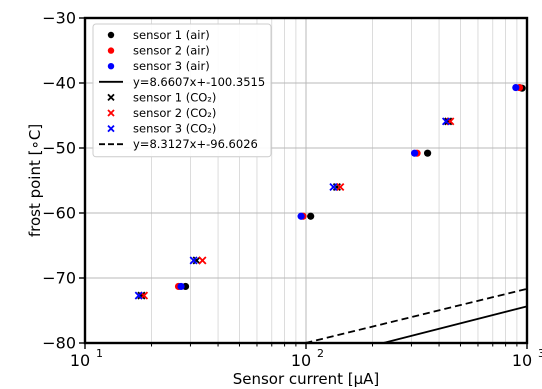 The width and height of the screenshot is (542, 389). Describe the element at coordinates (540, 353) in the screenshot. I see `x-tick-exponent: 3` at that location.